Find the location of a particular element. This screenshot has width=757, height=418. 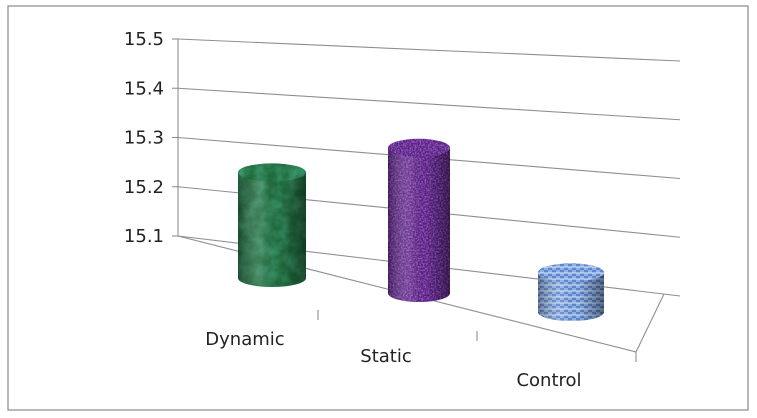

y-tick-label: 15.1 is located at coordinates (144, 236).